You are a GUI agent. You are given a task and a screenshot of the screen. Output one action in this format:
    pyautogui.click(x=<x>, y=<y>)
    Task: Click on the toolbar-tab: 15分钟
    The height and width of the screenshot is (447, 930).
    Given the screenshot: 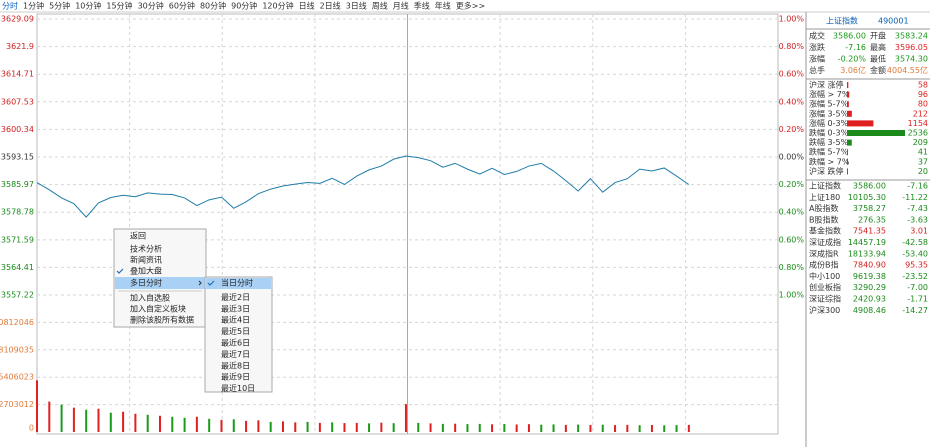 What is the action you would take?
    pyautogui.click(x=119, y=6)
    